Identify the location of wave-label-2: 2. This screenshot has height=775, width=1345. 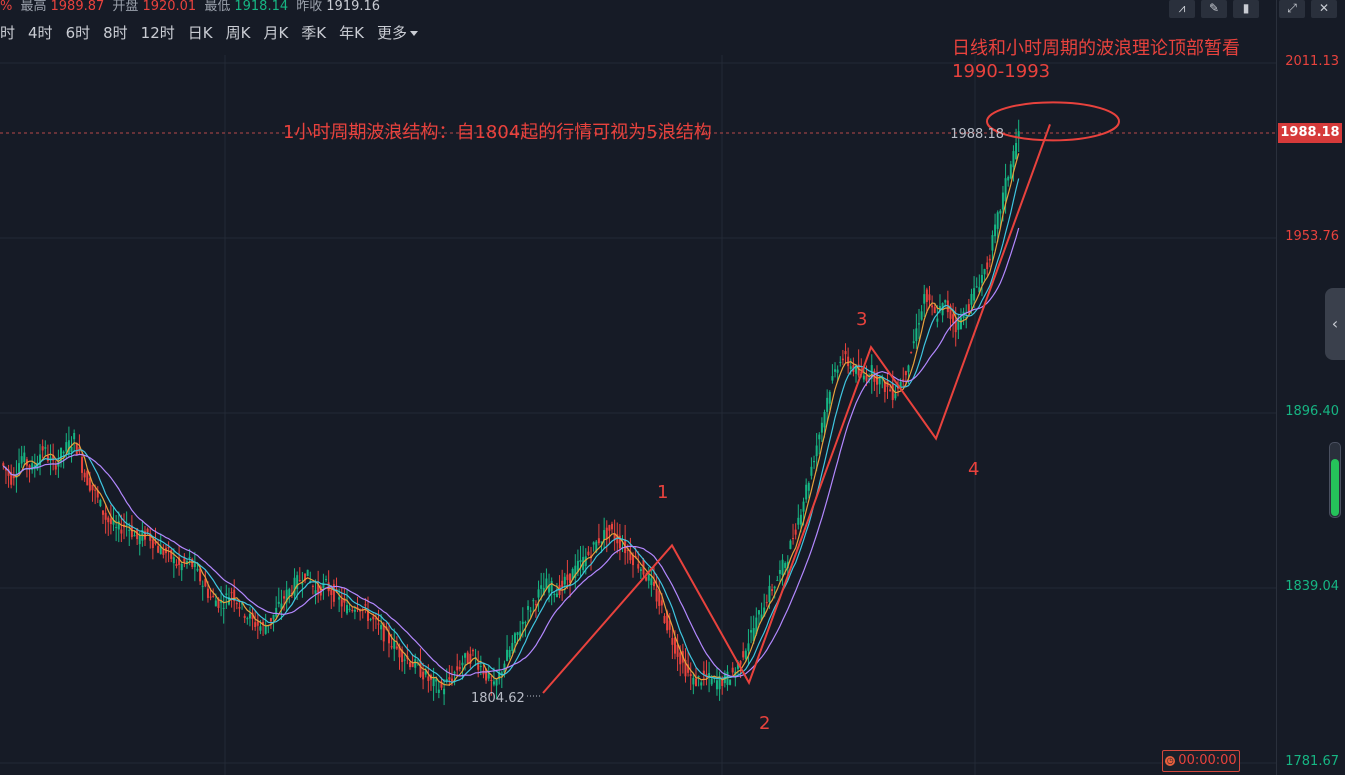
(765, 723).